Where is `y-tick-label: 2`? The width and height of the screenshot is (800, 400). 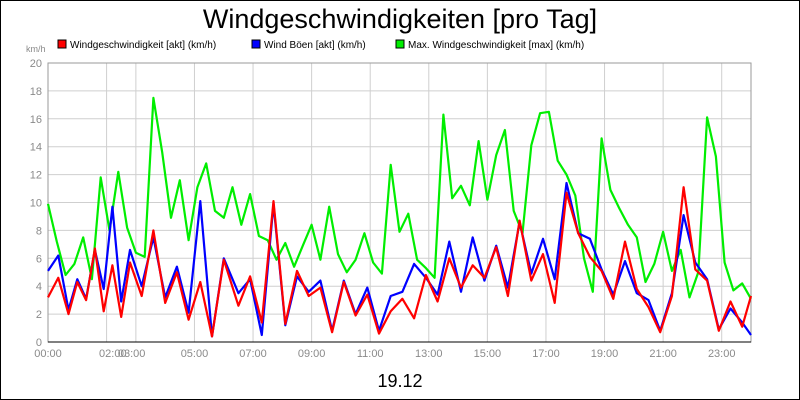
y-tick-label: 2 is located at coordinates (39, 315).